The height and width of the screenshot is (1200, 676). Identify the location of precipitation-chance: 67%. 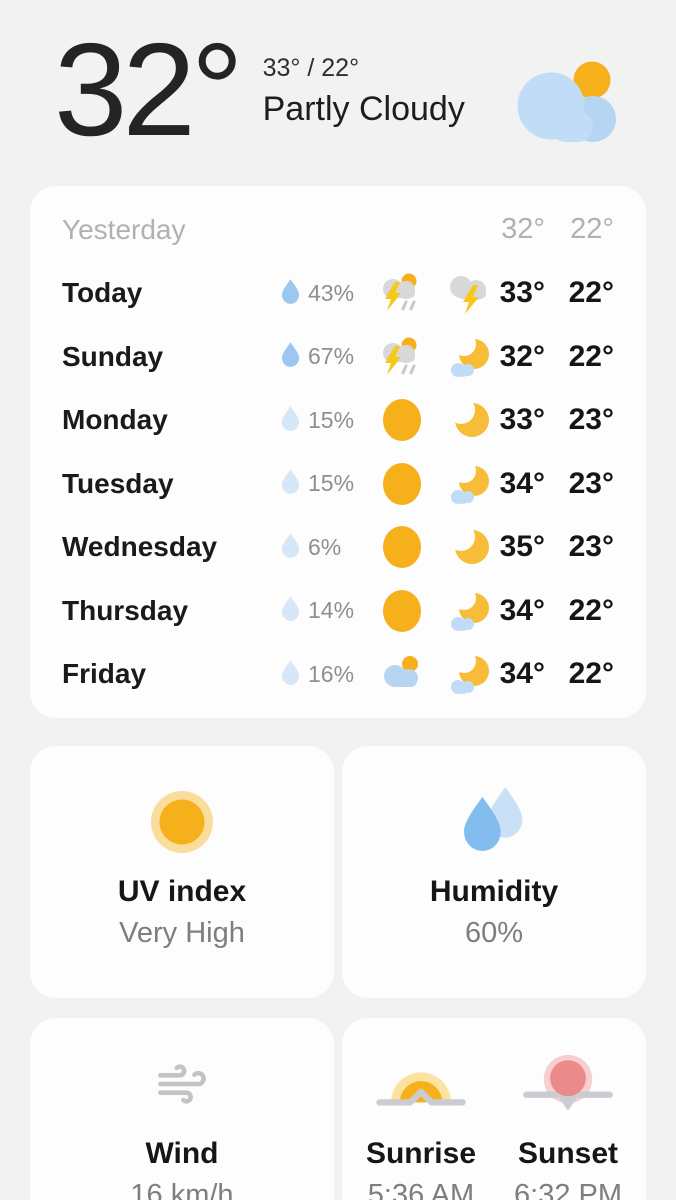
(331, 356).